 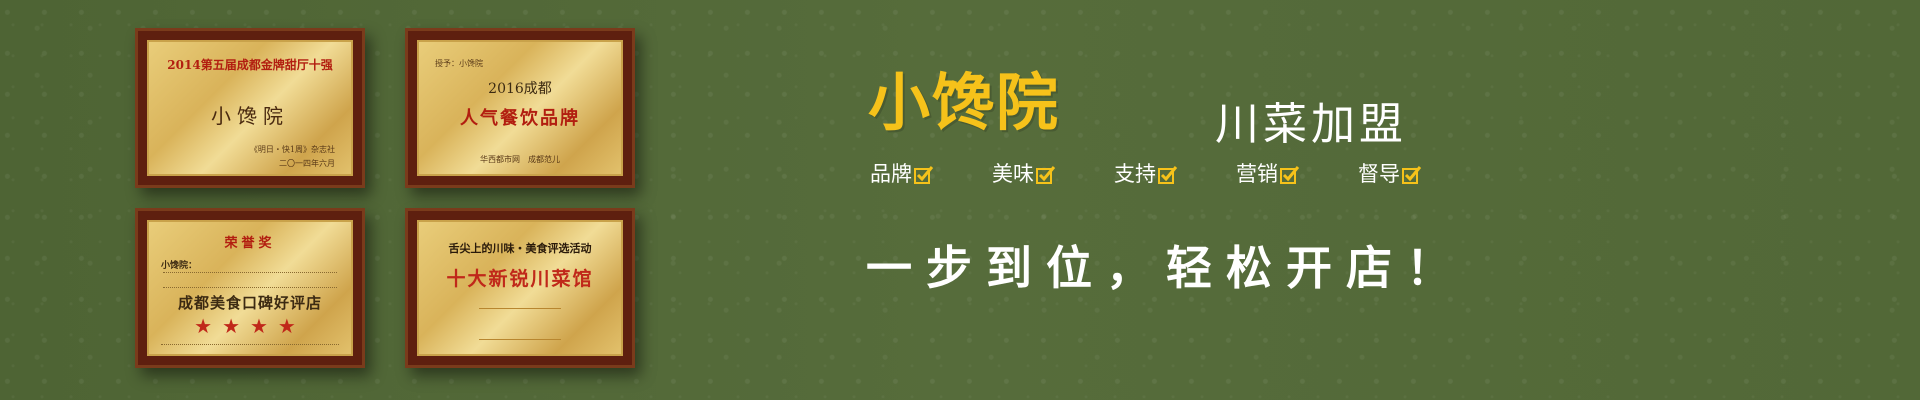 What do you see at coordinates (964, 102) in the screenshot?
I see `brand-logo-text: 小馋院` at bounding box center [964, 102].